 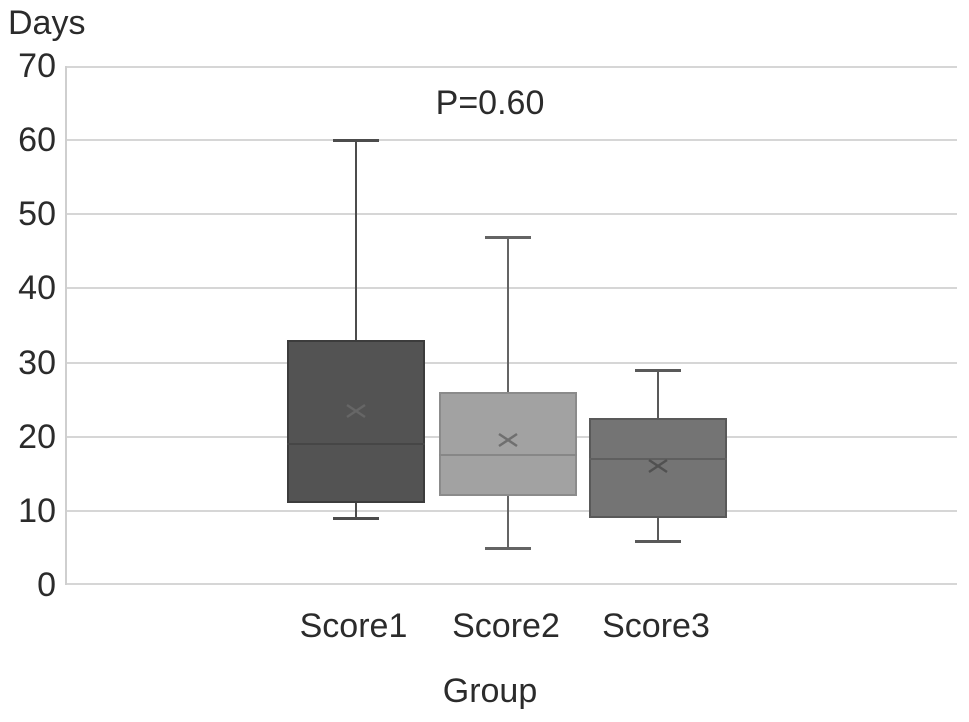 I want to click on upper-whisker-stem-score2, so click(x=508, y=314).